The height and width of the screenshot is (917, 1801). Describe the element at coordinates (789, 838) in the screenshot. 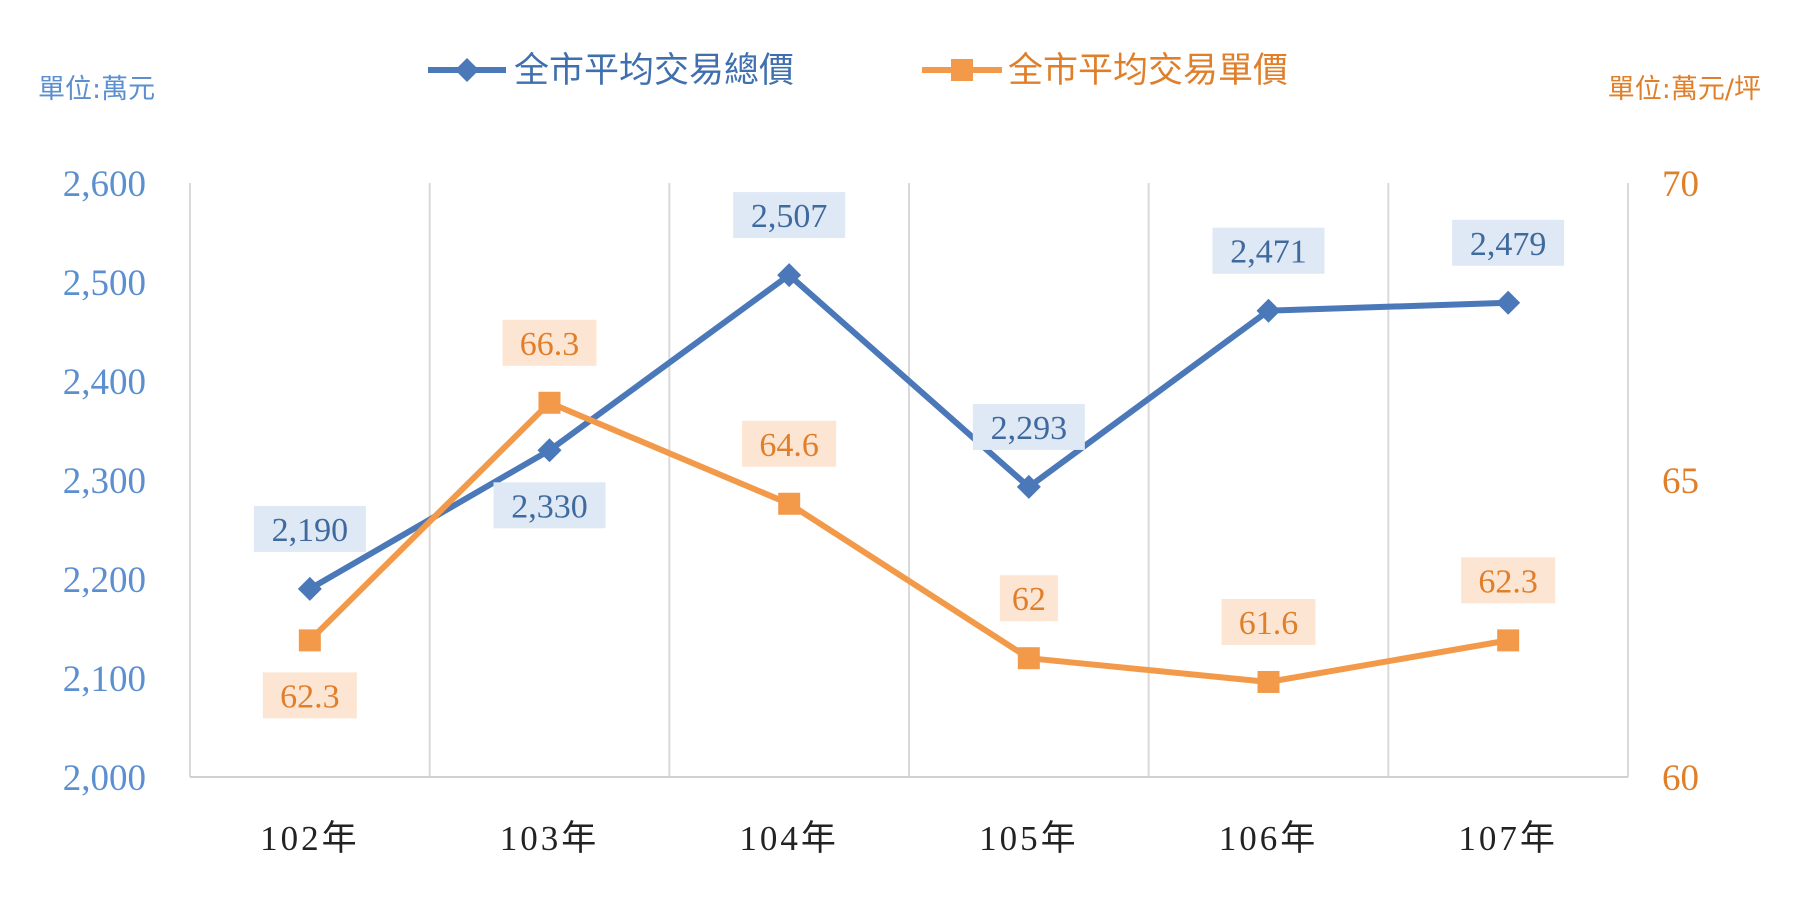

I see `x-axis-tick-label: 104年` at that location.